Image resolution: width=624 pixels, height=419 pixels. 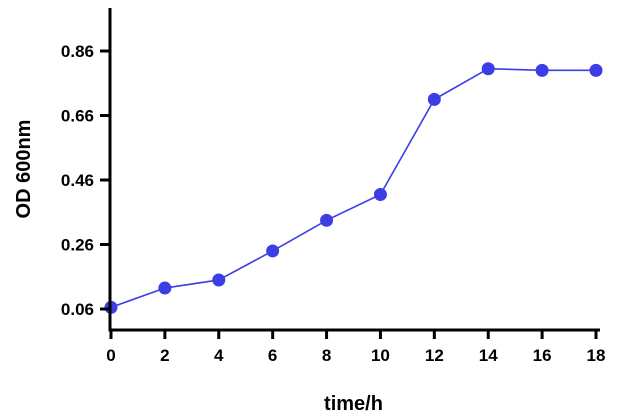 What do you see at coordinates (488, 355) in the screenshot?
I see `x-tick-label: 14` at bounding box center [488, 355].